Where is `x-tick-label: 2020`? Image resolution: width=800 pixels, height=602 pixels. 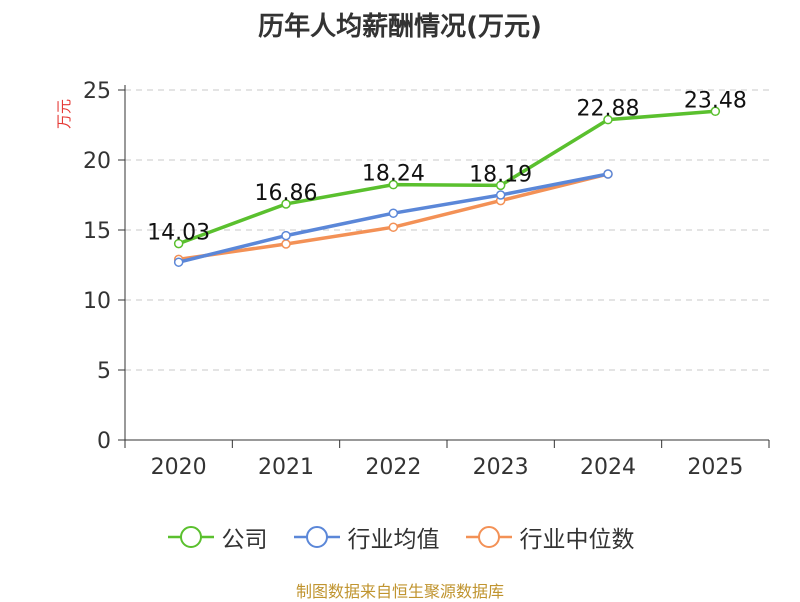 x-tick-label: 2020 is located at coordinates (179, 467).